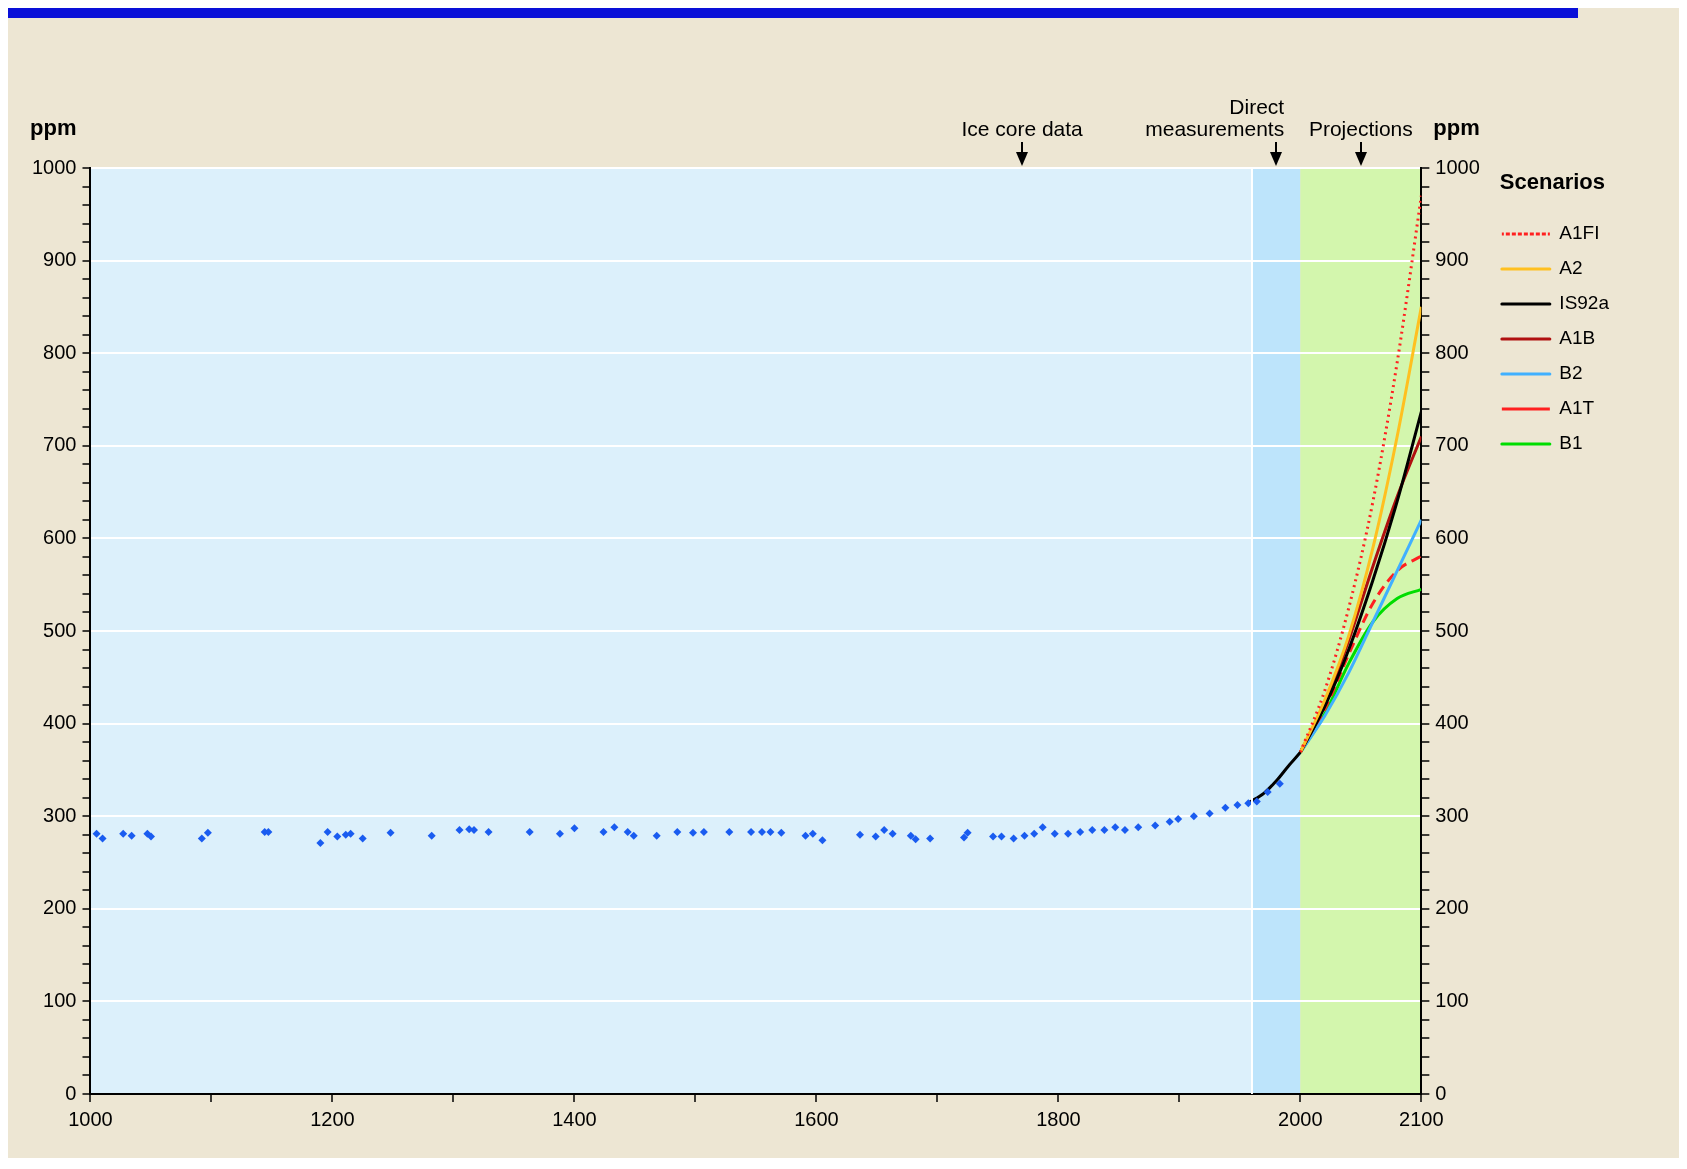  Describe the element at coordinates (60, 536) in the screenshot. I see `y-tick-label: 600` at that location.